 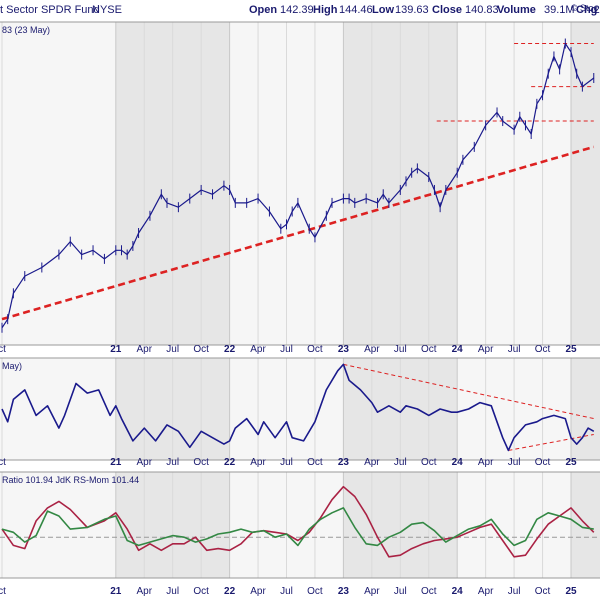 I want to click on close-value: 140.83, so click(x=482, y=10).